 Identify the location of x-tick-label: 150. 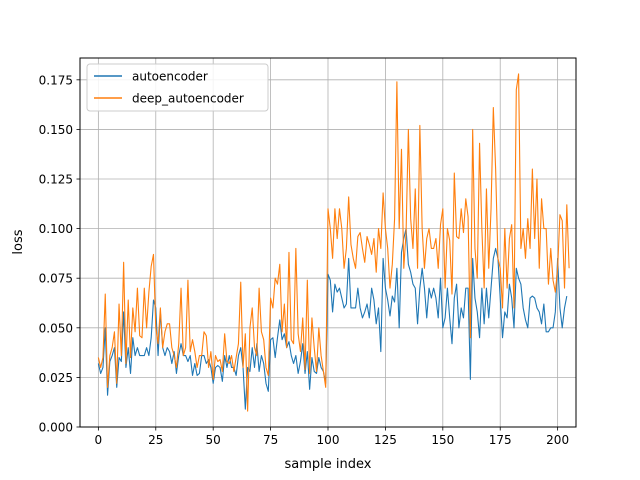
(442, 440).